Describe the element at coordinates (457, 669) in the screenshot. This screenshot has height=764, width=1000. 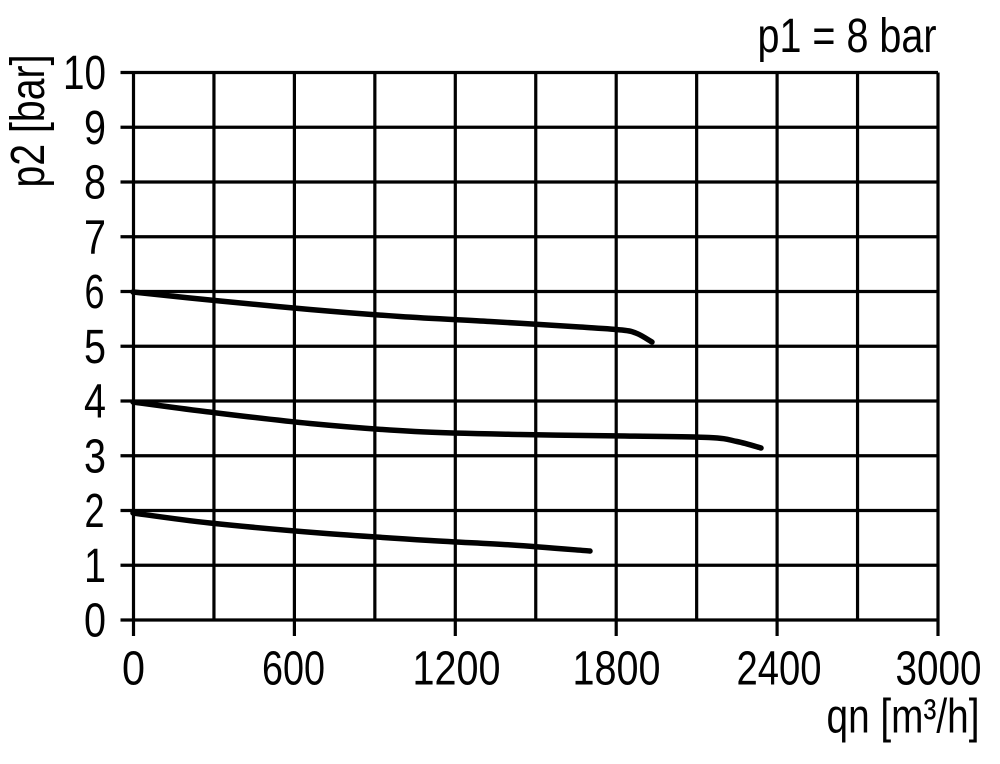
I see `svg-text: 1200` at that location.